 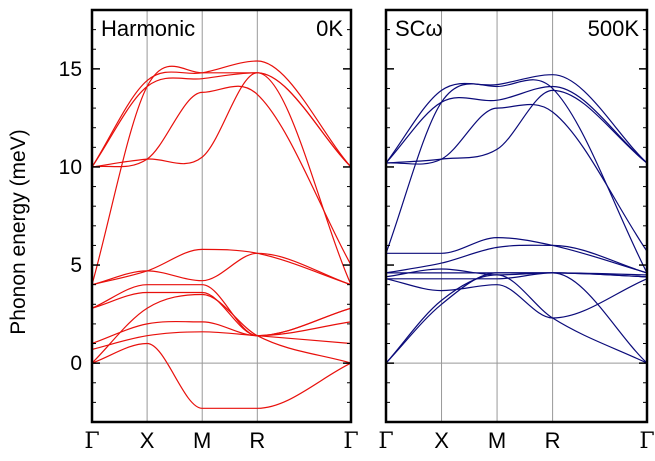 What do you see at coordinates (148, 28) in the screenshot?
I see `panel-label: Harmonic` at bounding box center [148, 28].